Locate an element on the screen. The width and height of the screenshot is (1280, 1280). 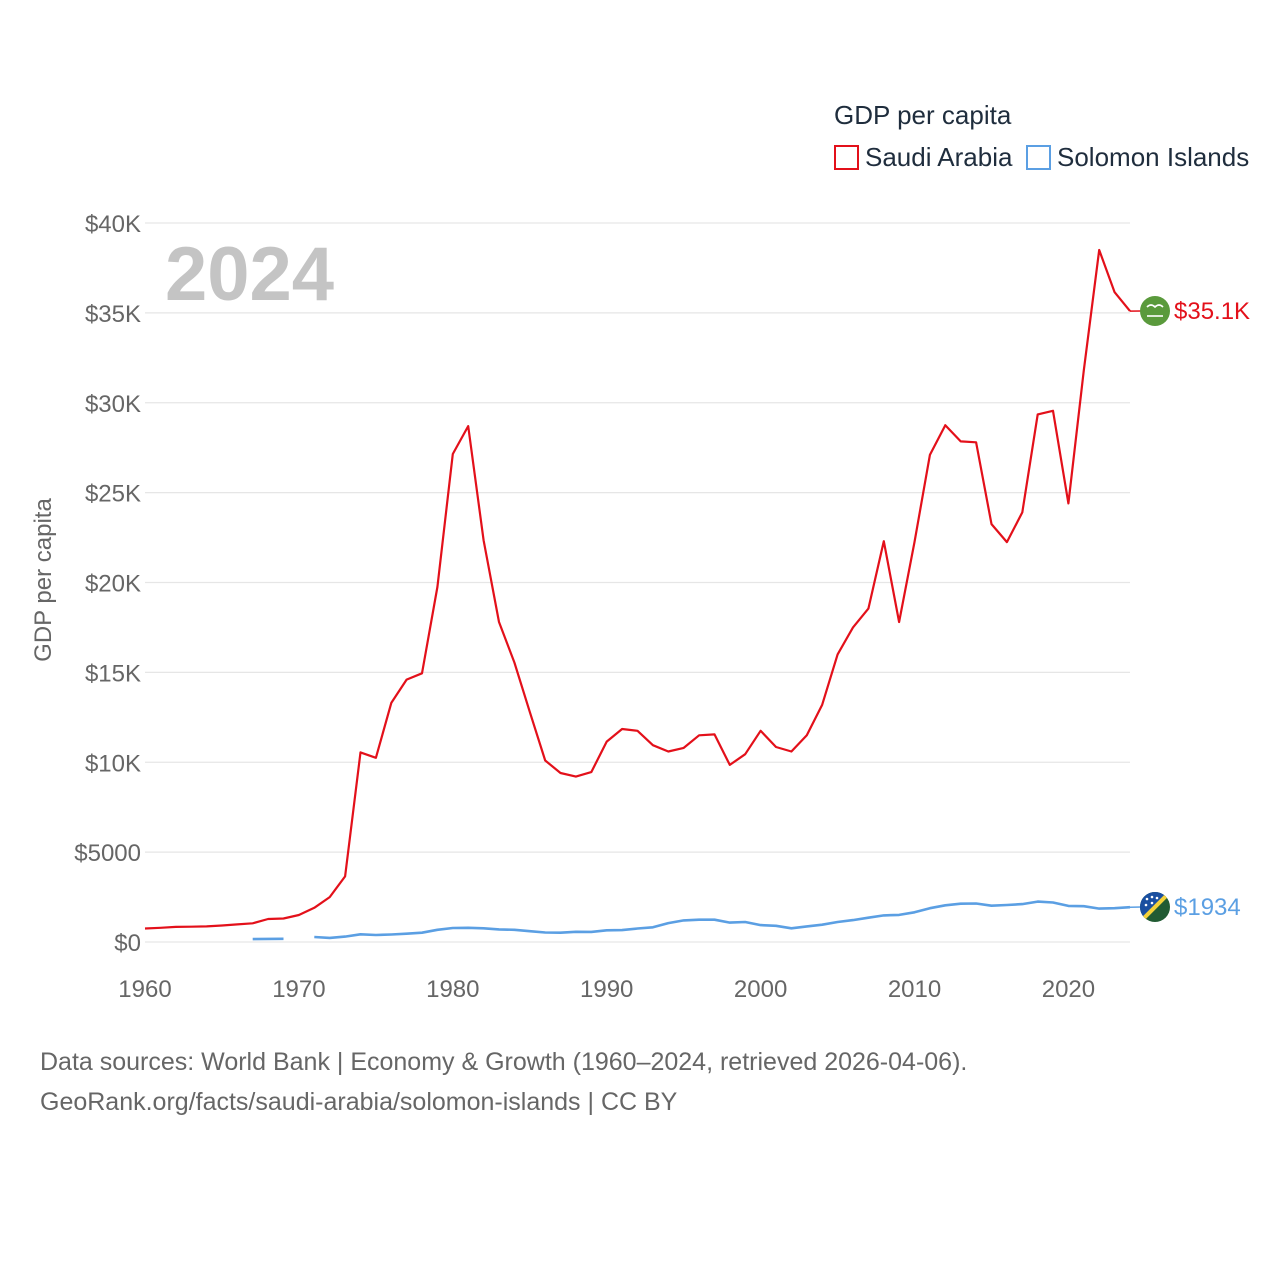
y-tick-label: $0 is located at coordinates (127, 943).